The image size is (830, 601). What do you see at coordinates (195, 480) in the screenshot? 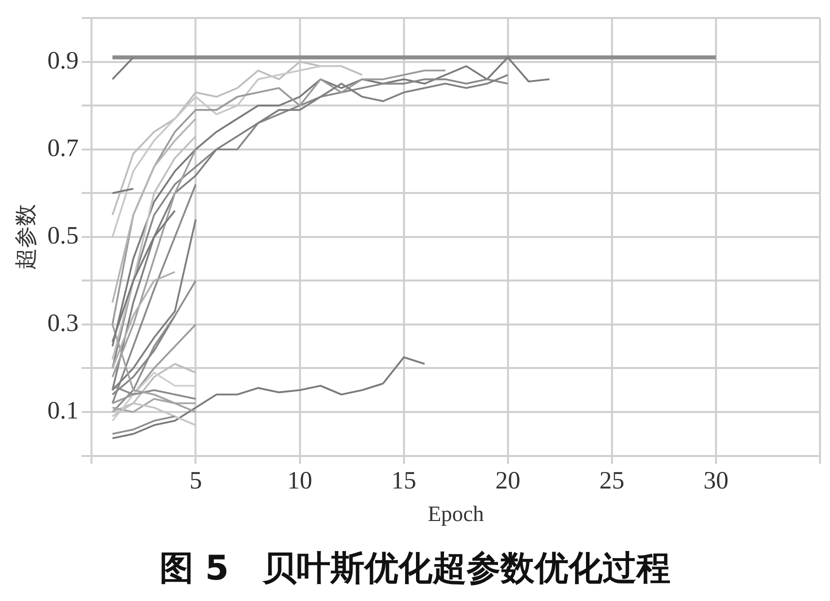
I see `x-tick-label: 5` at bounding box center [195, 480].